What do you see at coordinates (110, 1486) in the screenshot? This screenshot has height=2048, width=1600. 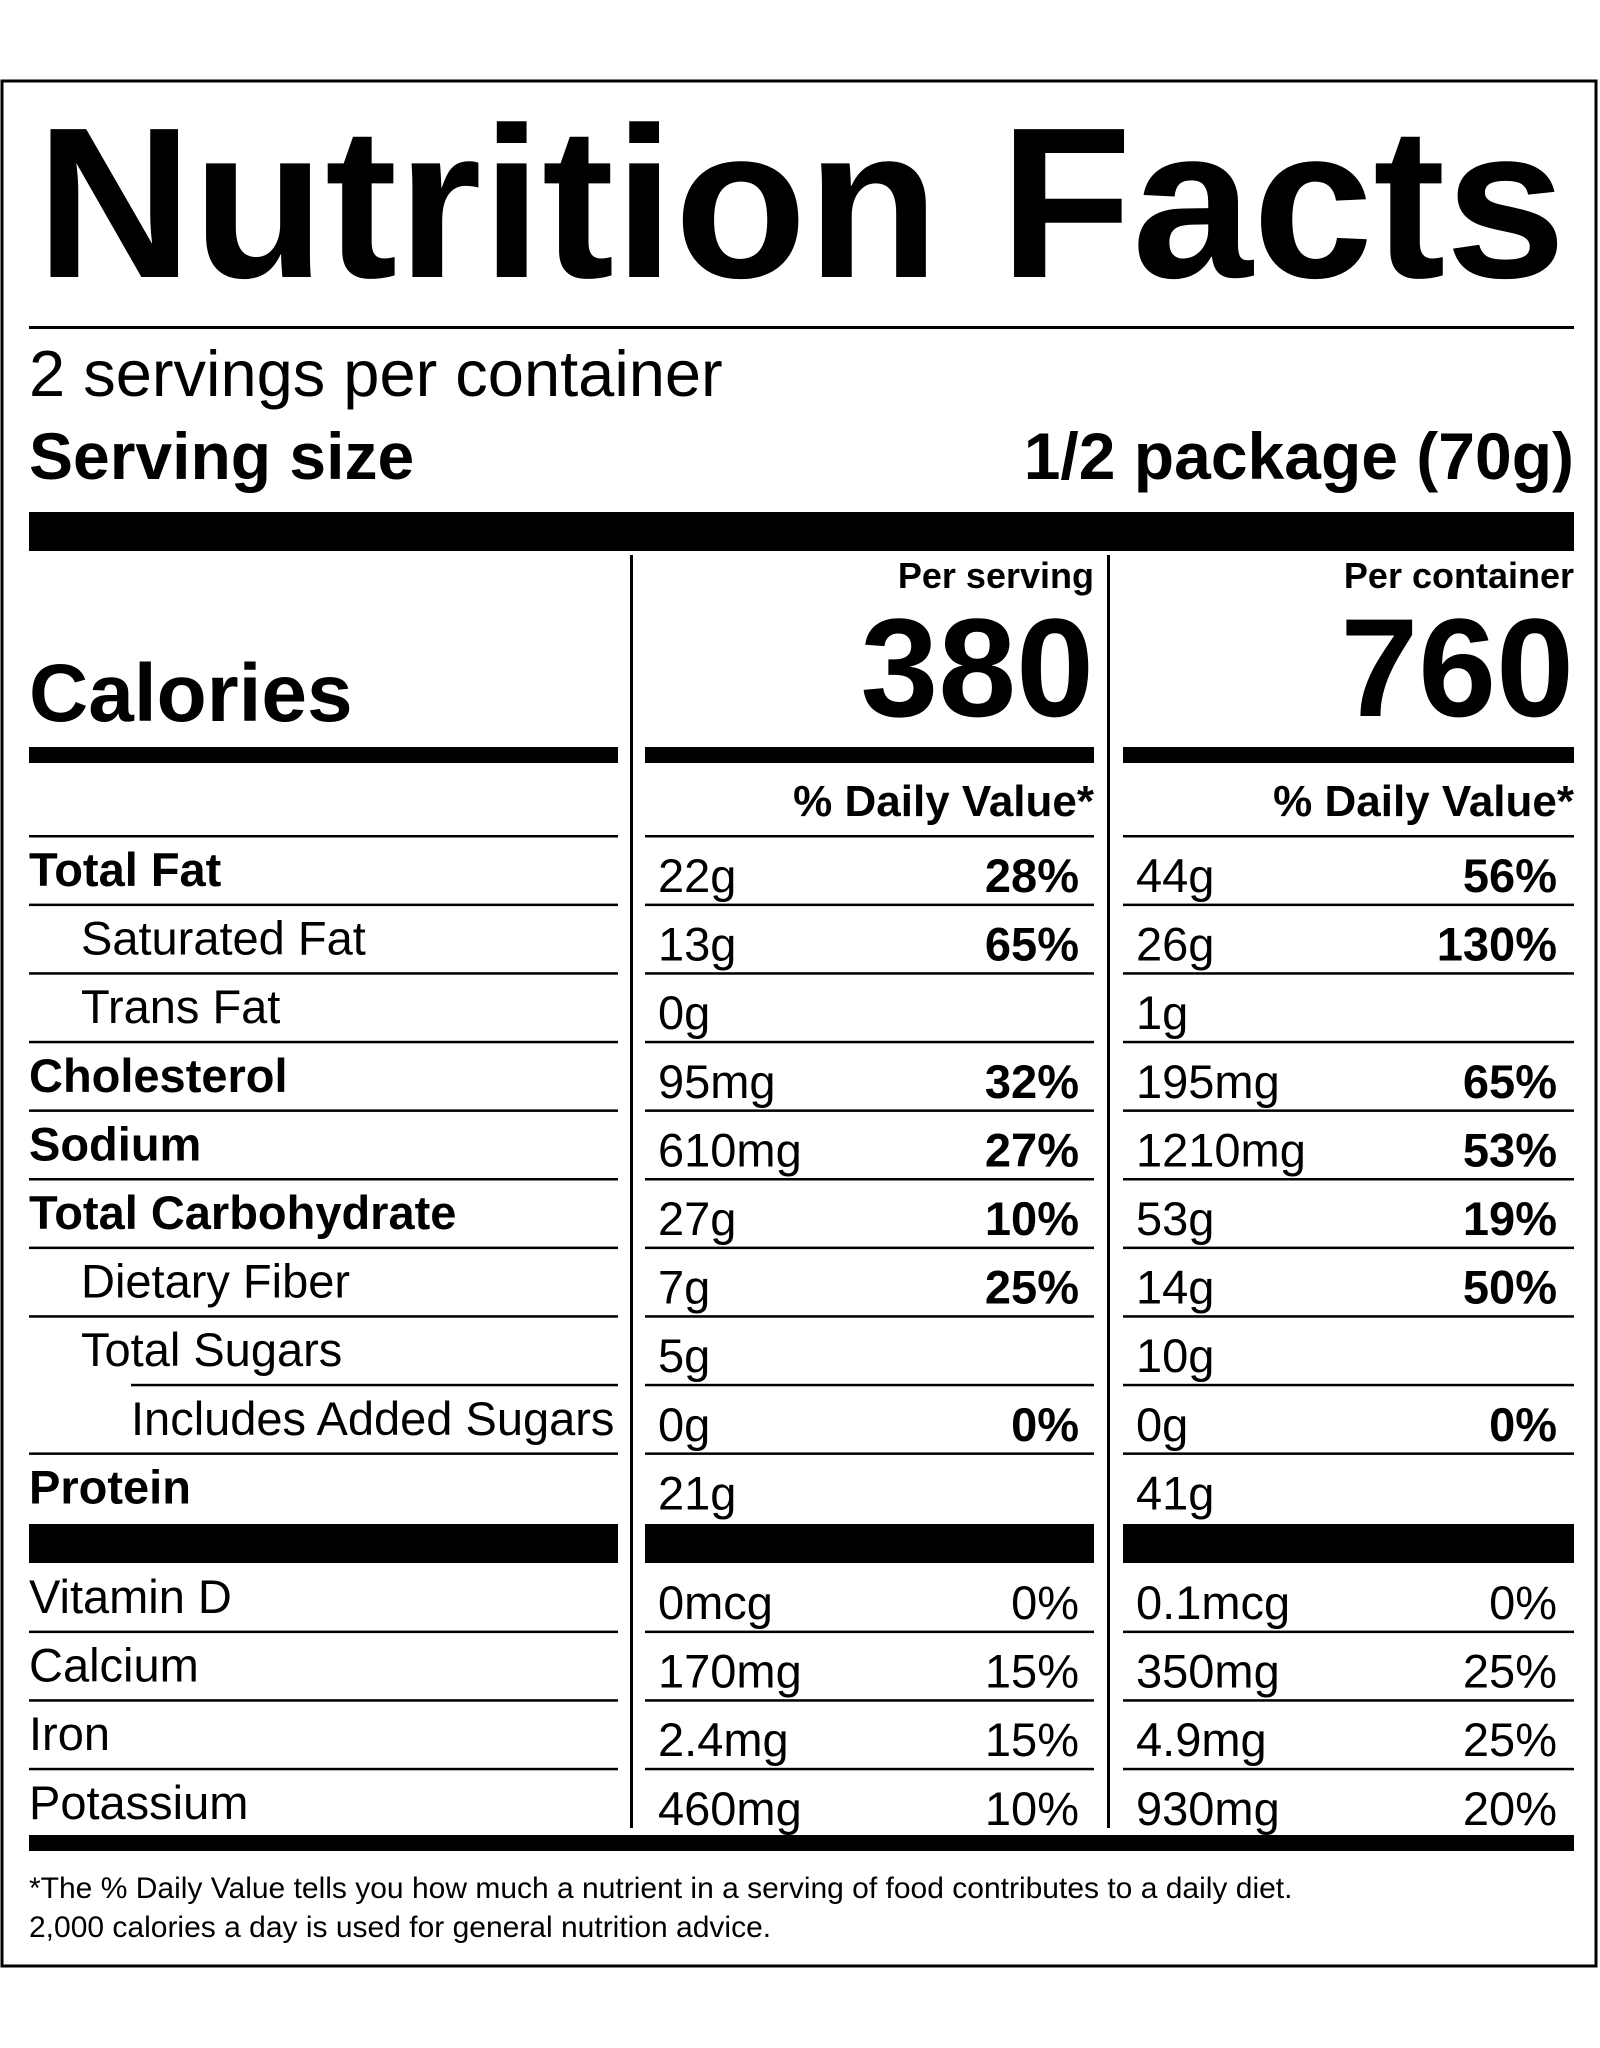 I see `nutrient-name: Protein` at bounding box center [110, 1486].